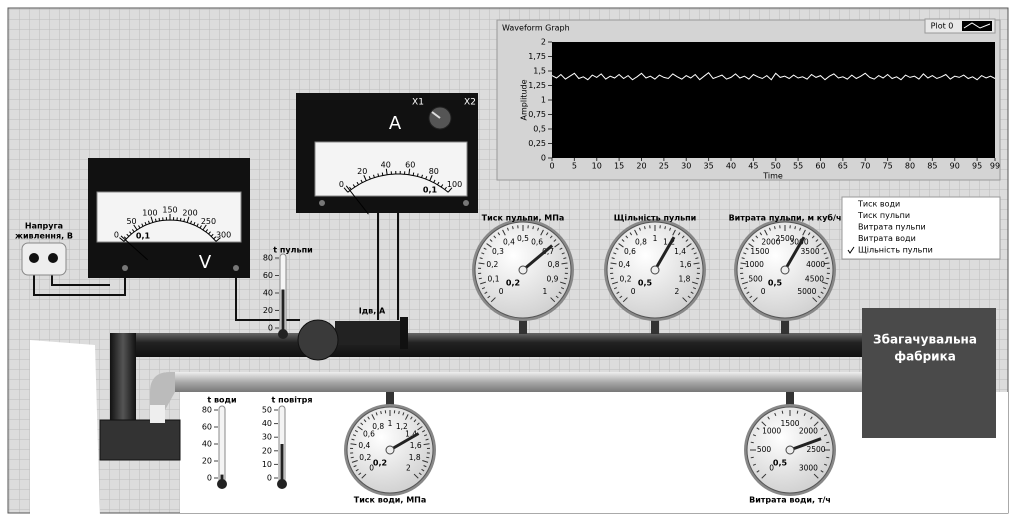 This screenshot has width=1011, height=517. Describe the element at coordinates (780, 463) in the screenshot. I see `gauge-reading: 0,5` at that location.